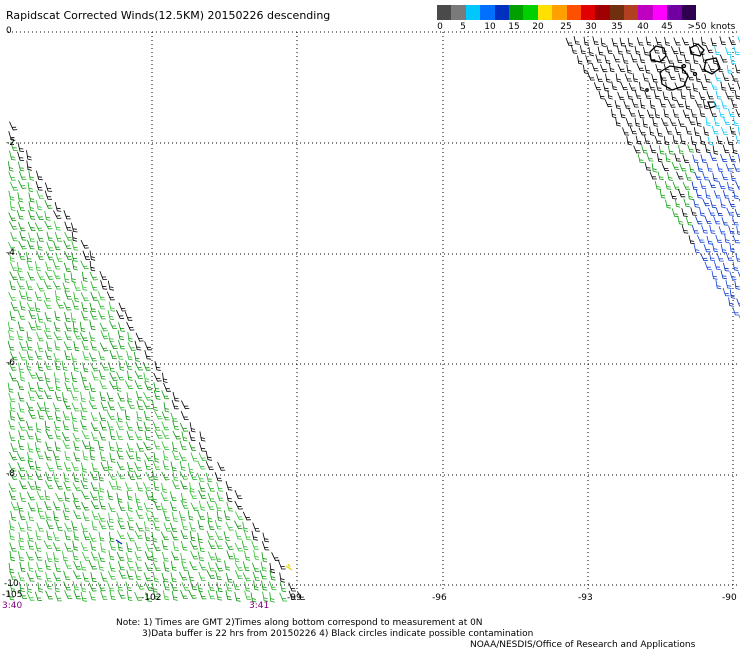 The height and width of the screenshot is (650, 740). What do you see at coordinates (538, 27) in the screenshot?
I see `legend-label: 20` at bounding box center [538, 27].